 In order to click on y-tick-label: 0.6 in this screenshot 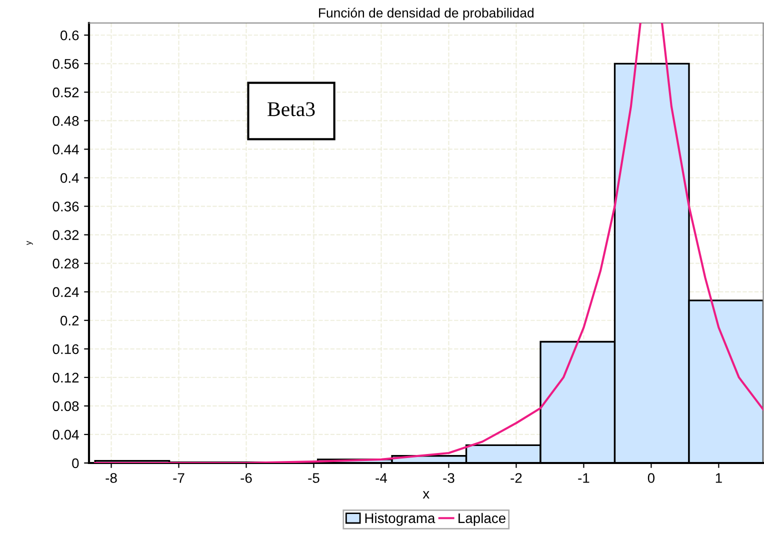, I will do `click(69, 35)`.